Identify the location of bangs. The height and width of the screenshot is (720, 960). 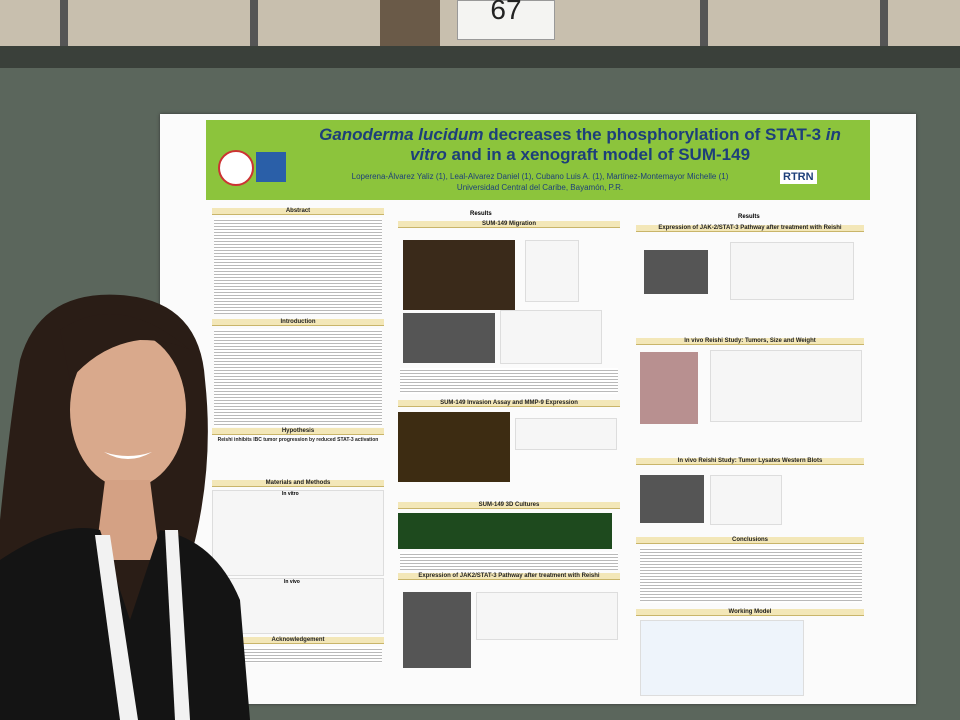
(125, 347).